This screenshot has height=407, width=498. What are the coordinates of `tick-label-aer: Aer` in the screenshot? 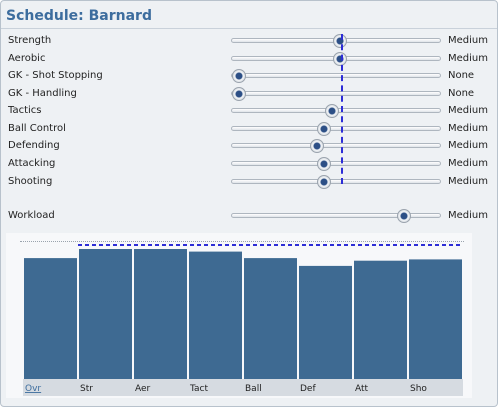 It's located at (143, 389).